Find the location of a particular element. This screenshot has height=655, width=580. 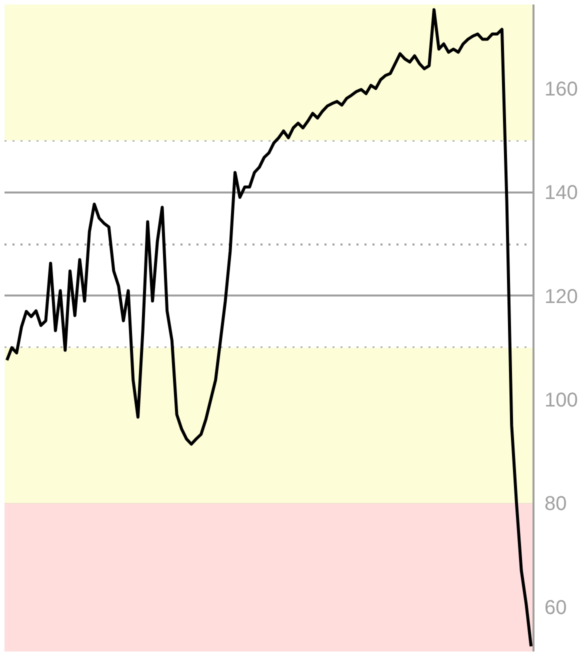

y-tick-label: 160 is located at coordinates (561, 89).